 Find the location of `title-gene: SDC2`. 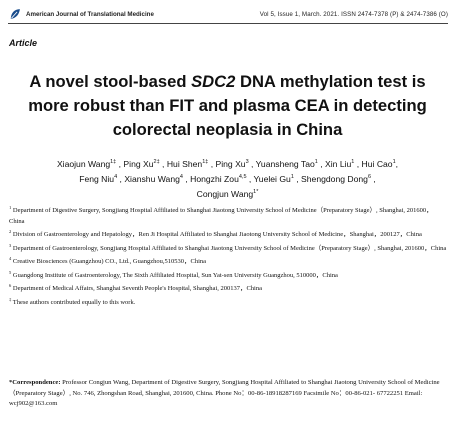

title-gene: SDC2 is located at coordinates (213, 81).